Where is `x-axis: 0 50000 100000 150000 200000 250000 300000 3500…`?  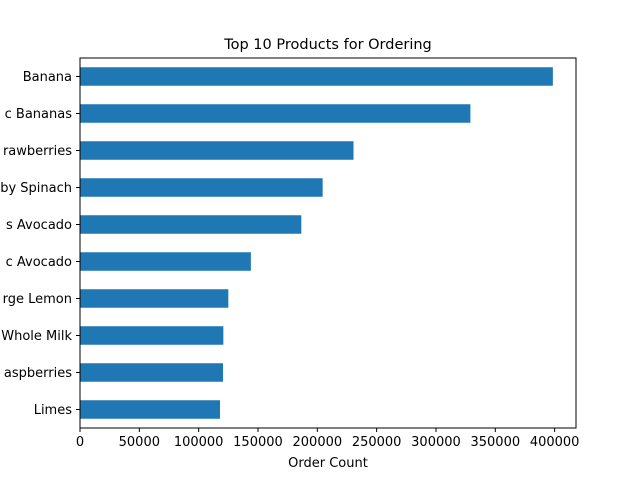 x-axis: 0 50000 100000 150000 200000 250000 300000 3500… is located at coordinates (328, 439).